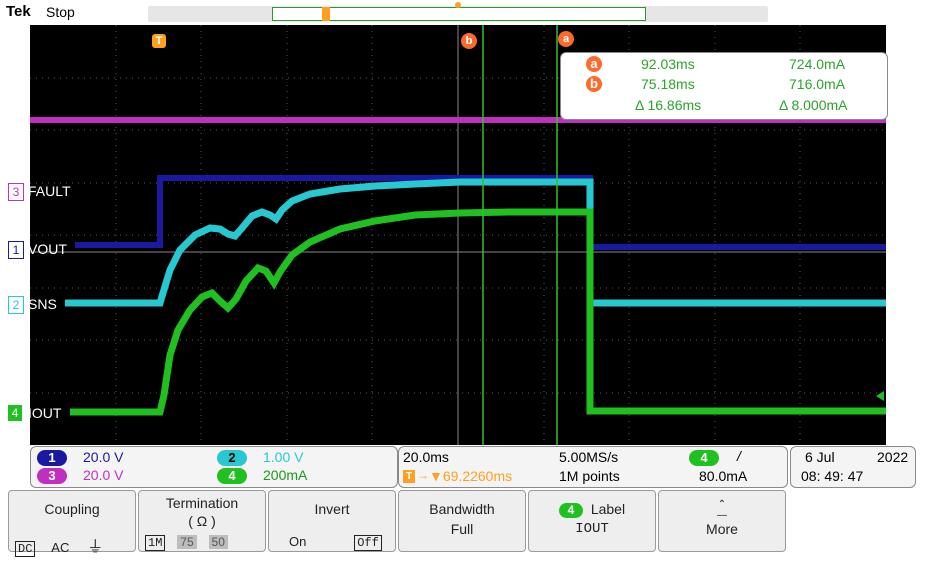 Image resolution: width=926 pixels, height=563 pixels. Describe the element at coordinates (283, 457) in the screenshot. I see `ch2-scale: 1.00 V` at that location.